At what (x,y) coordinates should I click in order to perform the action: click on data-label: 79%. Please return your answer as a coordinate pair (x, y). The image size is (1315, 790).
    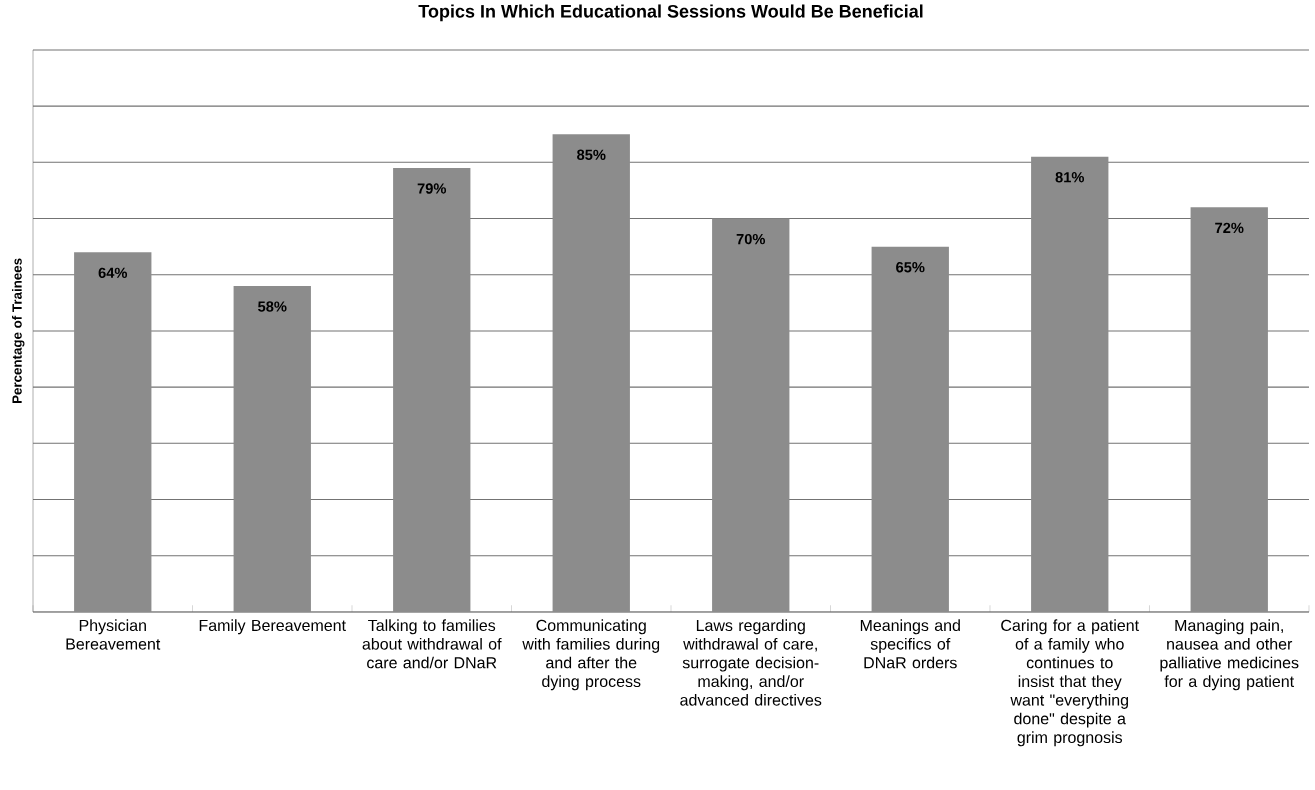
    Looking at the image, I should click on (432, 188).